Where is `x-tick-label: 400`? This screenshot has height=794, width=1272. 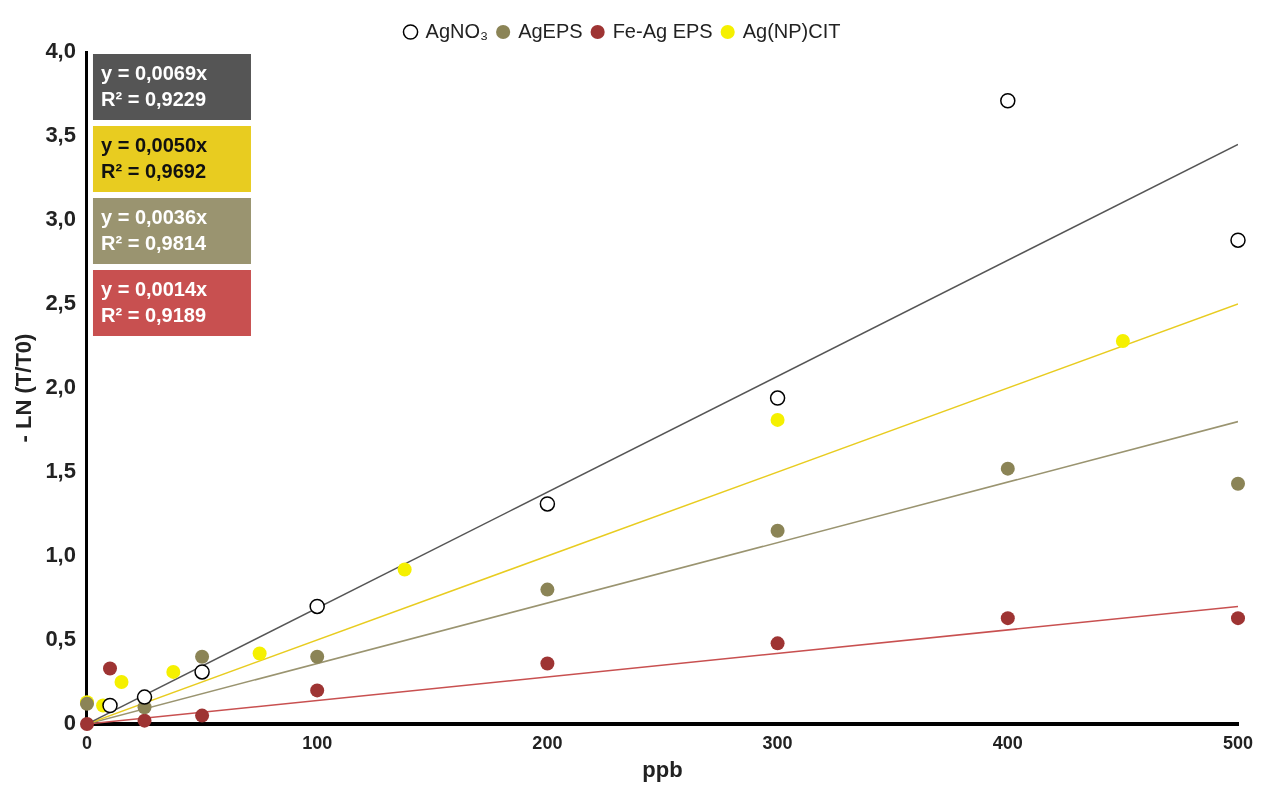
x-tick-label: 400 is located at coordinates (1007, 742).